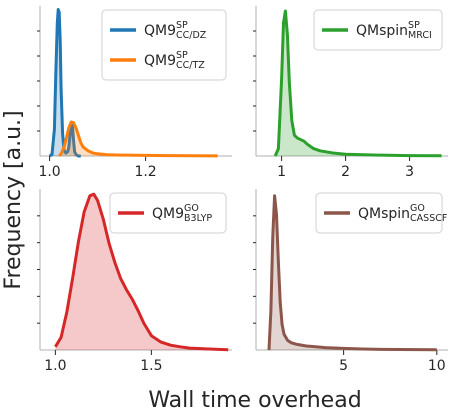 The height and width of the screenshot is (417, 474). I want to click on legend-entry: QM9SP CC/DZ, so click(175, 30).